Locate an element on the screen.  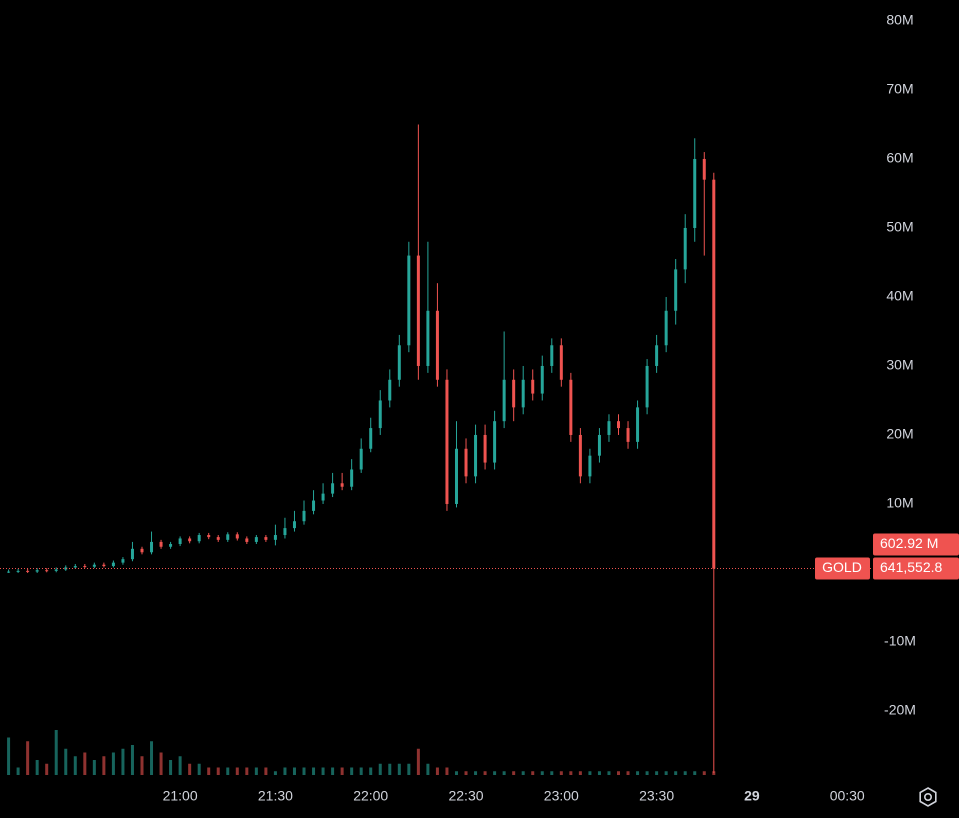
x-tick-label: 23:30 is located at coordinates (656, 796).